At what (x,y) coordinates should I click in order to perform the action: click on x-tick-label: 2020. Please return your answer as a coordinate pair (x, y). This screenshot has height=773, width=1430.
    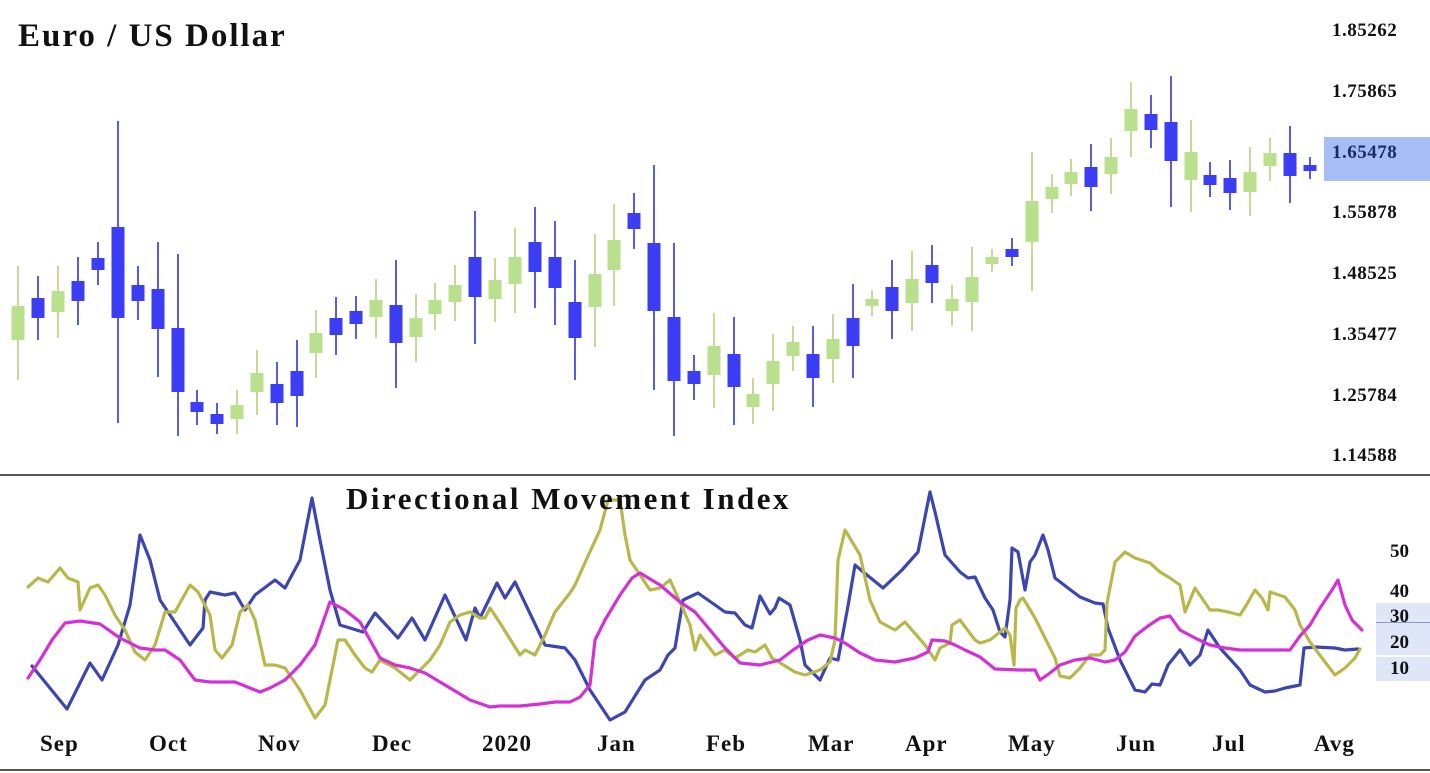
    Looking at the image, I should click on (507, 743).